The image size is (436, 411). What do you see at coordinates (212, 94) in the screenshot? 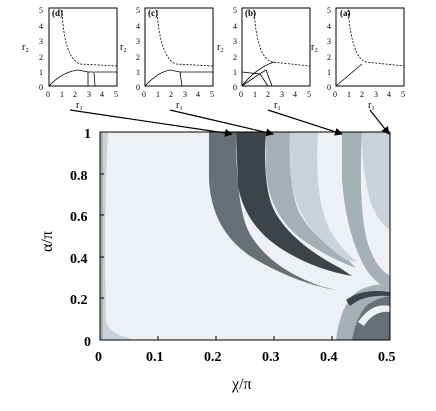
I see `inset-c-xtick-5: 5` at bounding box center [212, 94].